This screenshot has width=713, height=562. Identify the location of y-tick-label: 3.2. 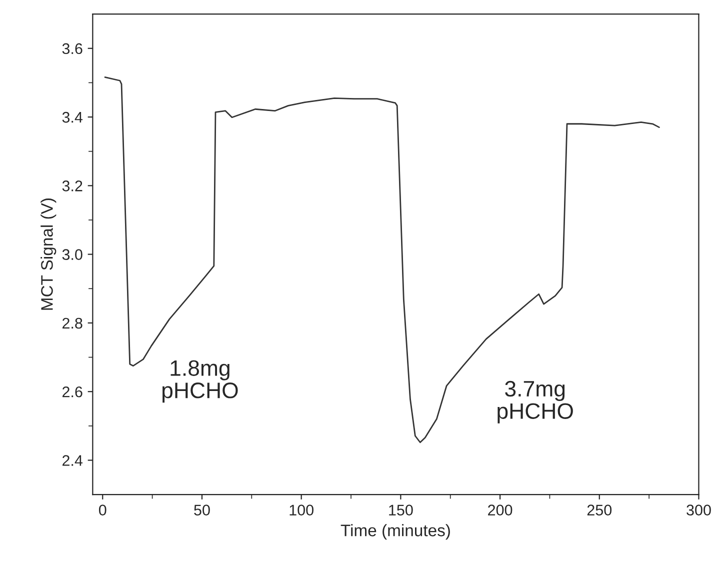
(72, 186).